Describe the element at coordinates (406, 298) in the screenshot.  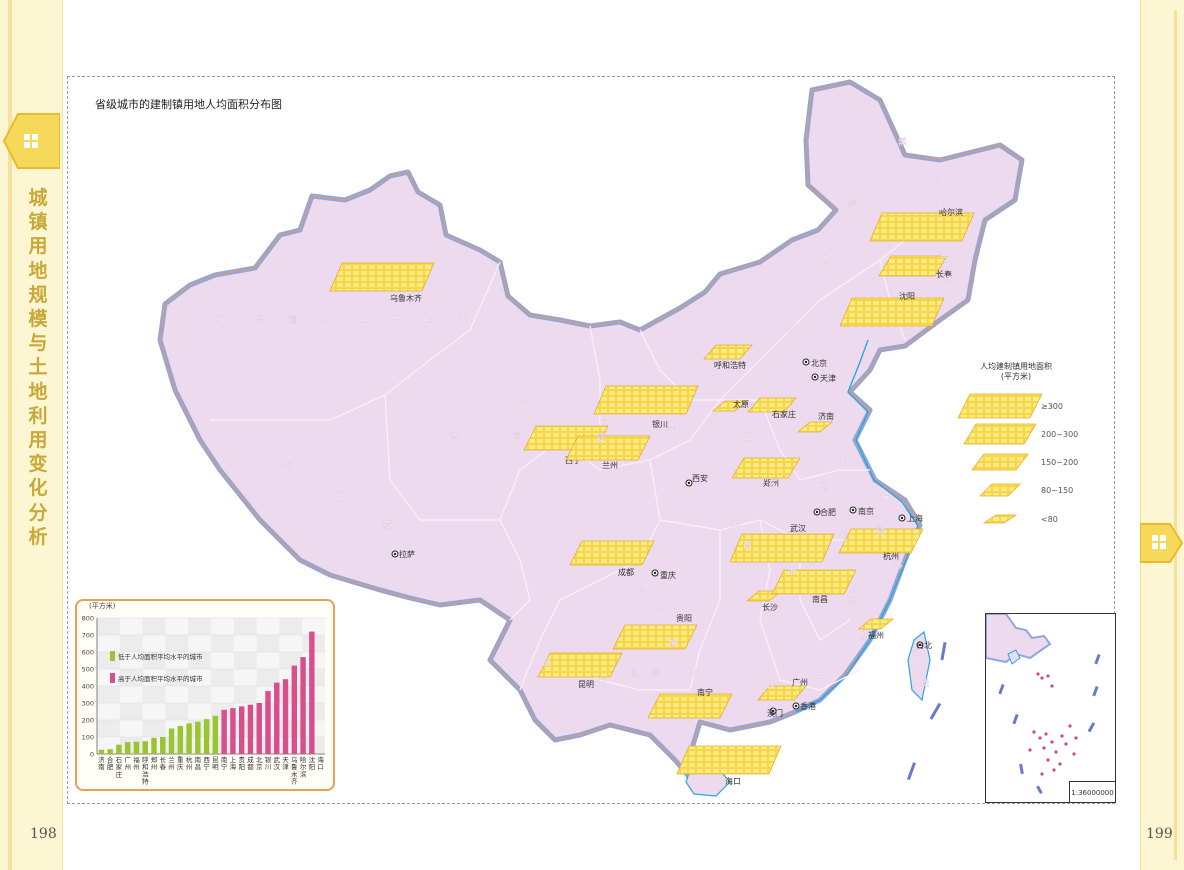
I see `city-label: 乌鲁木齐` at that location.